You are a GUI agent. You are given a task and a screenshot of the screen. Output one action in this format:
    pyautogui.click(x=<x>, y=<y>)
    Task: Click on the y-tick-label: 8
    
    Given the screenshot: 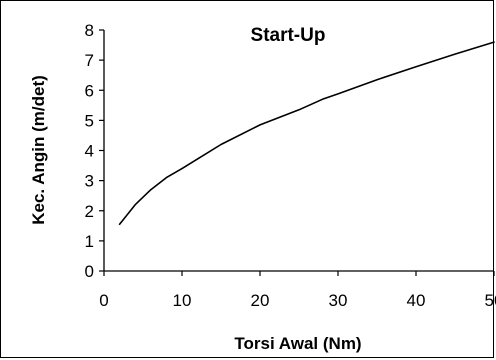 What is the action you would take?
    pyautogui.click(x=89, y=30)
    